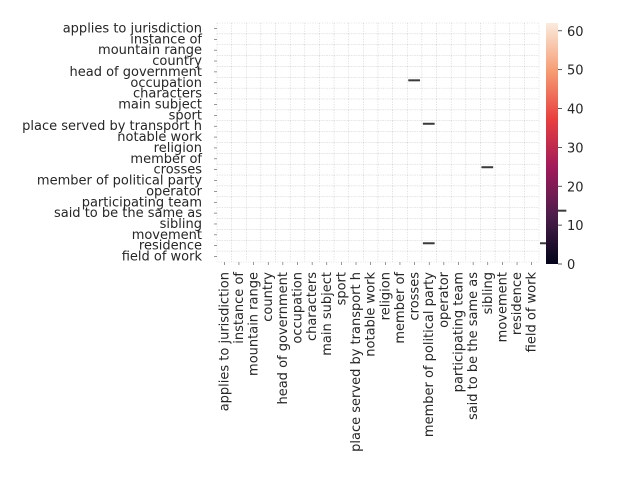  Describe the element at coordinates (473, 104) in the screenshot. I see `heatmap-cell: main subject / said to be the same as: 0` at that location.